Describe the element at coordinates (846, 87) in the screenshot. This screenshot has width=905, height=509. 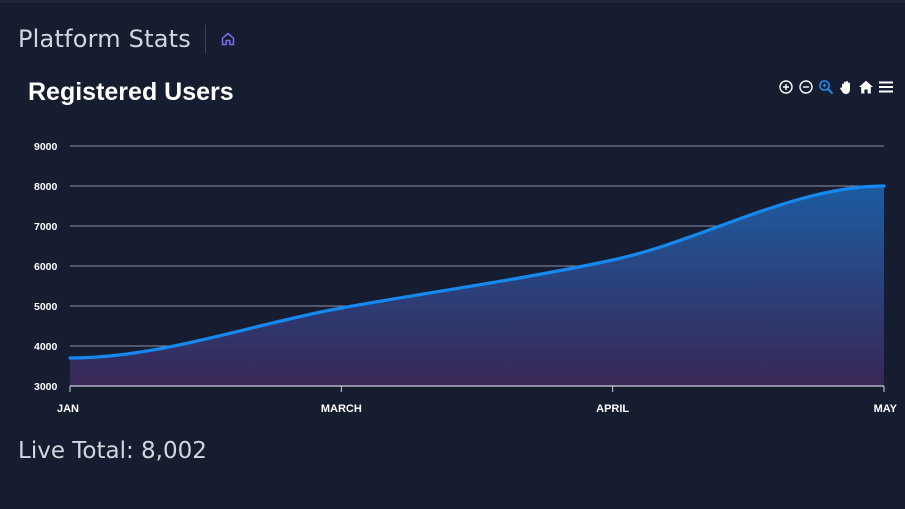
I see `pan-hand-icon` at that location.